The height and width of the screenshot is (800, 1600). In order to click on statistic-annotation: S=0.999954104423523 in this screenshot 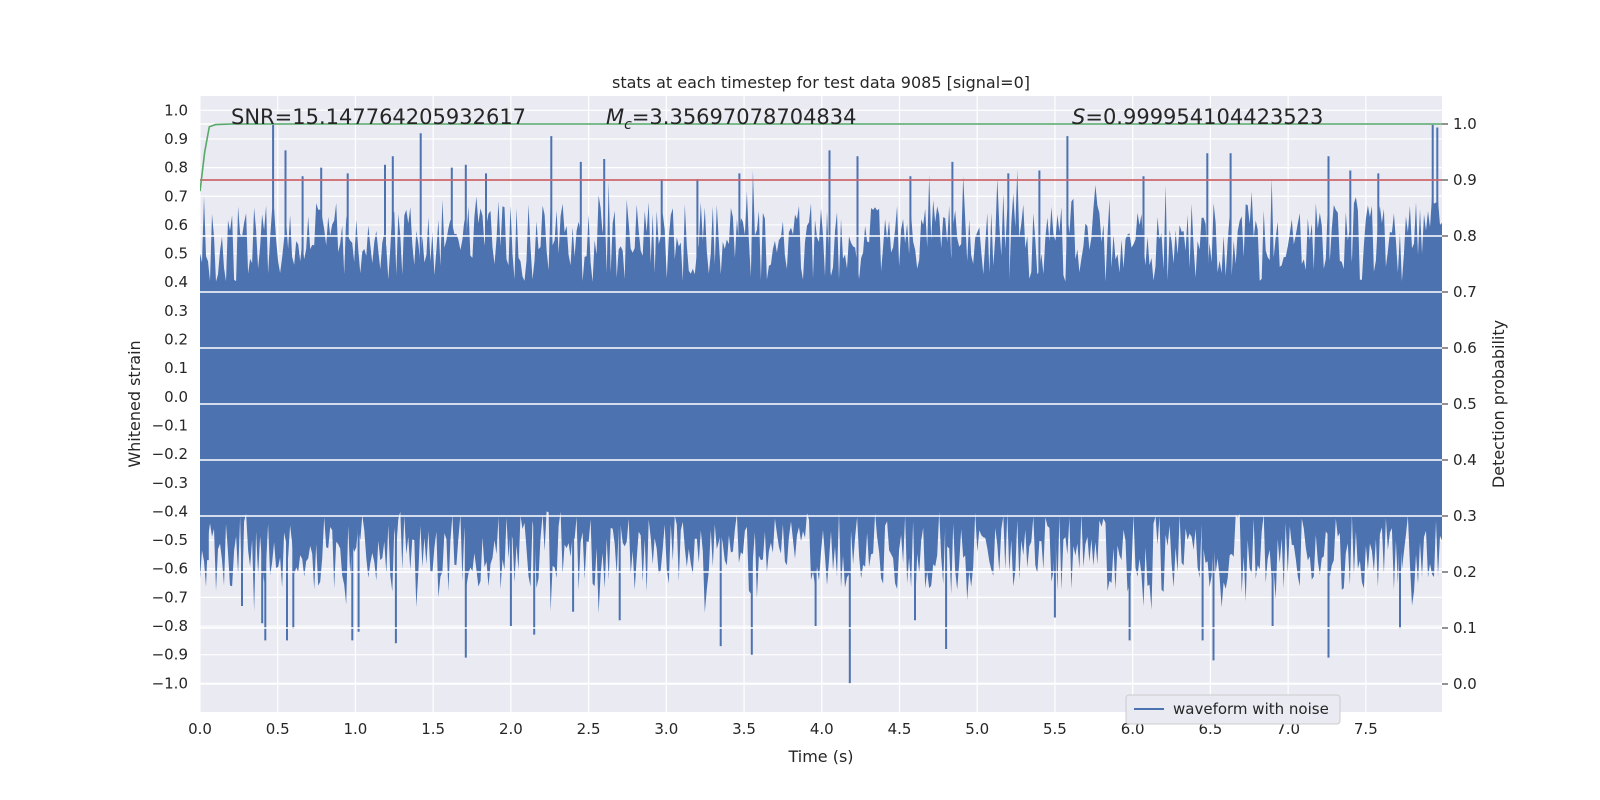, I will do `click(1197, 117)`.